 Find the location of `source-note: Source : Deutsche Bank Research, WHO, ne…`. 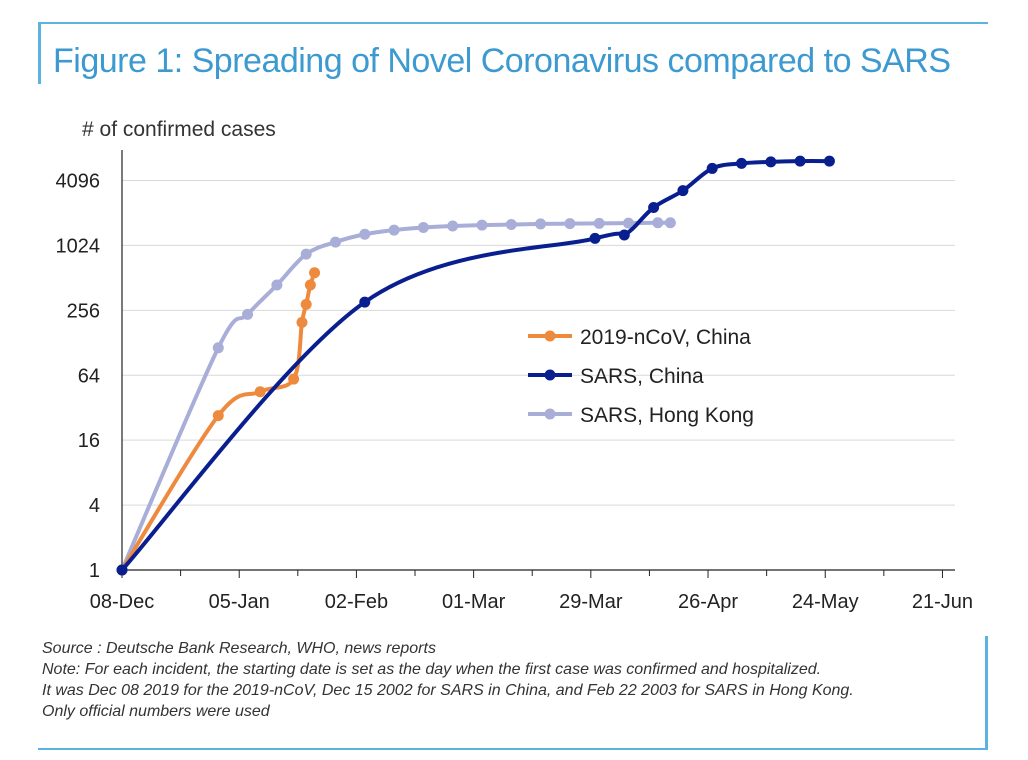

source-note: Source : Deutsche Bank Research, WHO, ne… is located at coordinates (239, 648).